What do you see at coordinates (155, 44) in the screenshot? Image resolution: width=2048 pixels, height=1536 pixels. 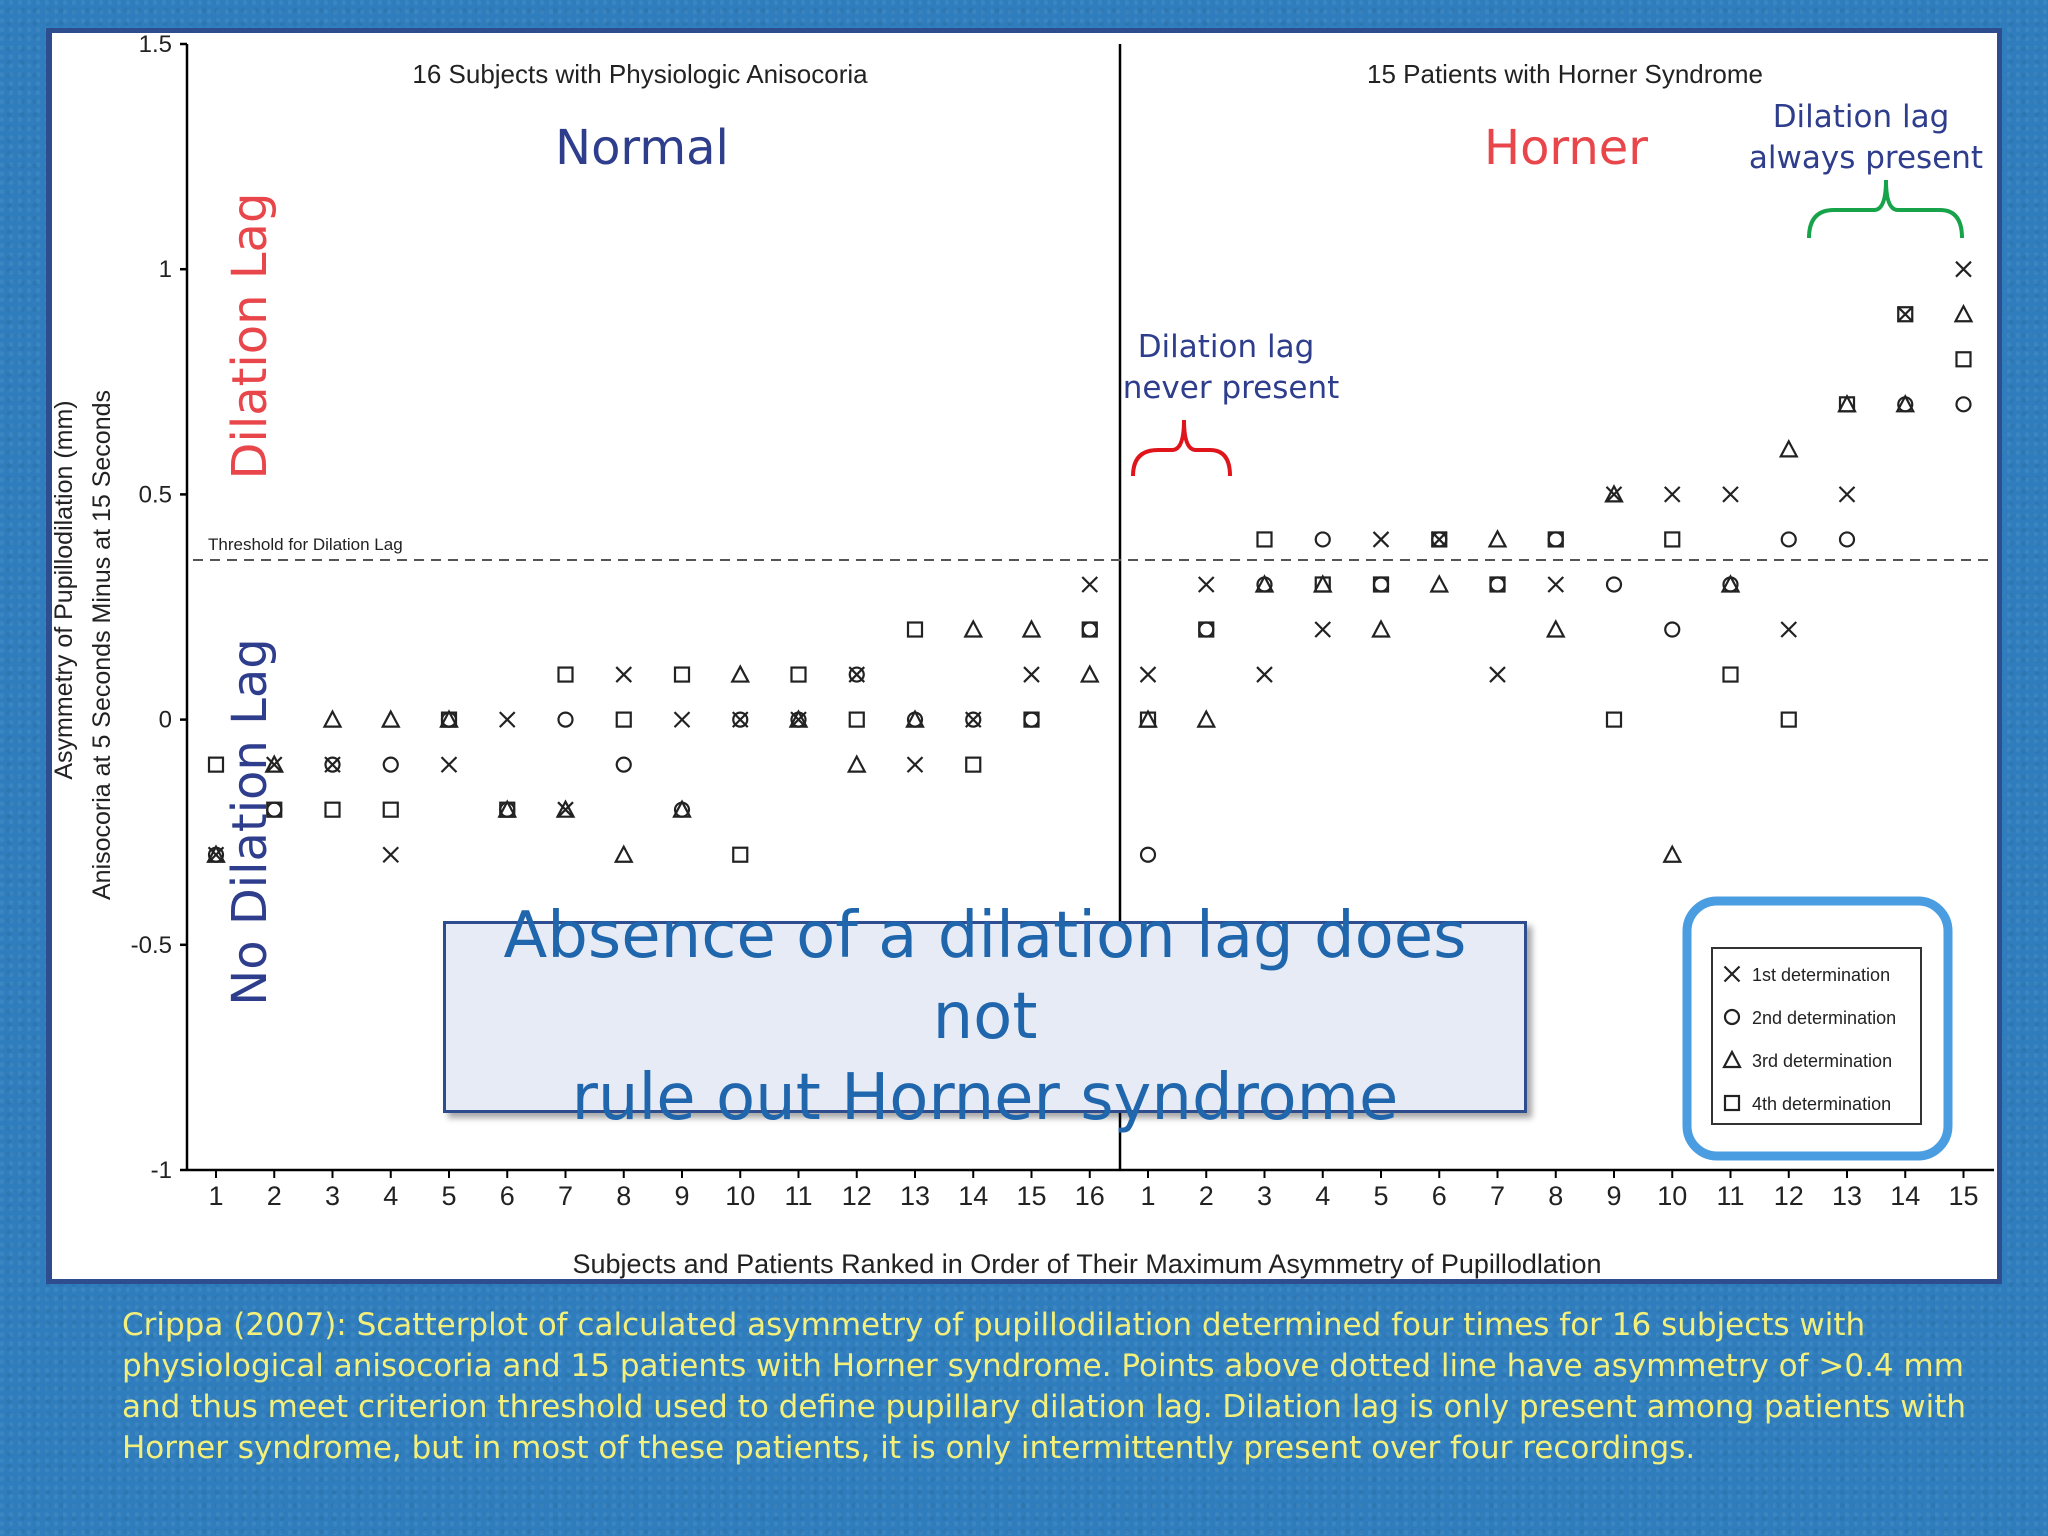 I see `y-tick-label: 1.5` at bounding box center [155, 44].